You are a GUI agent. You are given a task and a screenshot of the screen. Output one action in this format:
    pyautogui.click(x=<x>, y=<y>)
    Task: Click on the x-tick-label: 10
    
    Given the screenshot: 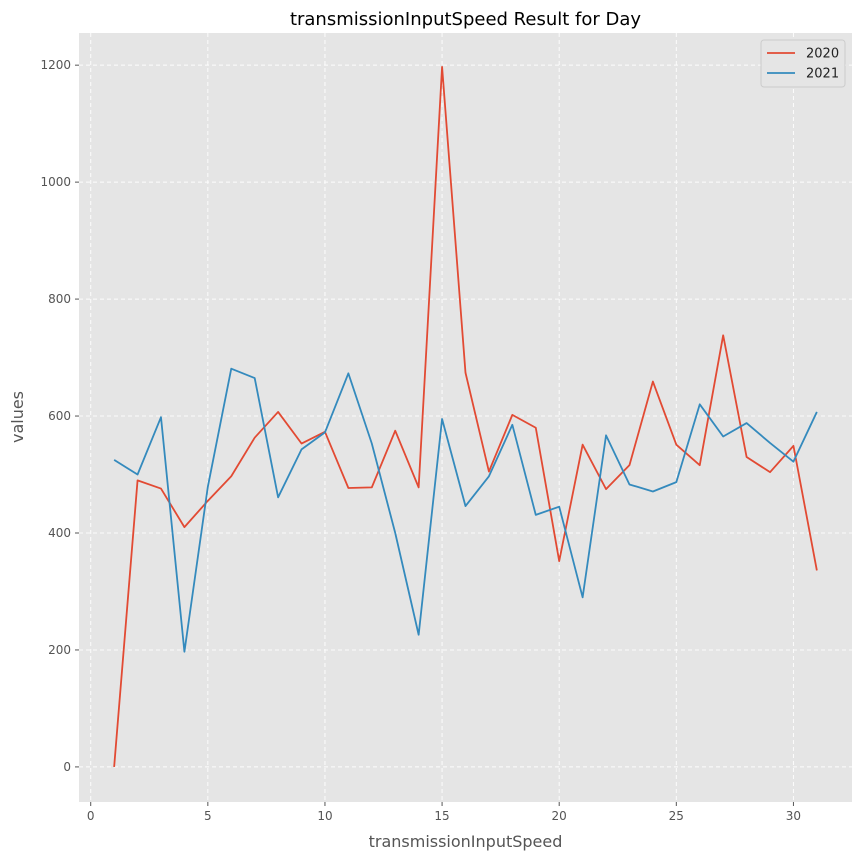 What is the action you would take?
    pyautogui.click(x=324, y=816)
    